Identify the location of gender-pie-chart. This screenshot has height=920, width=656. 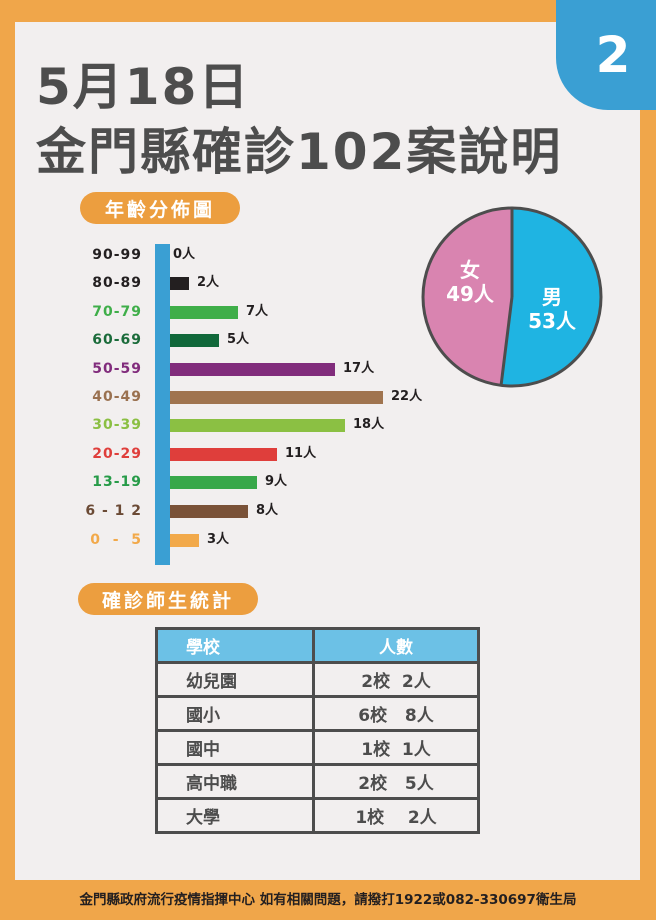
(512, 297).